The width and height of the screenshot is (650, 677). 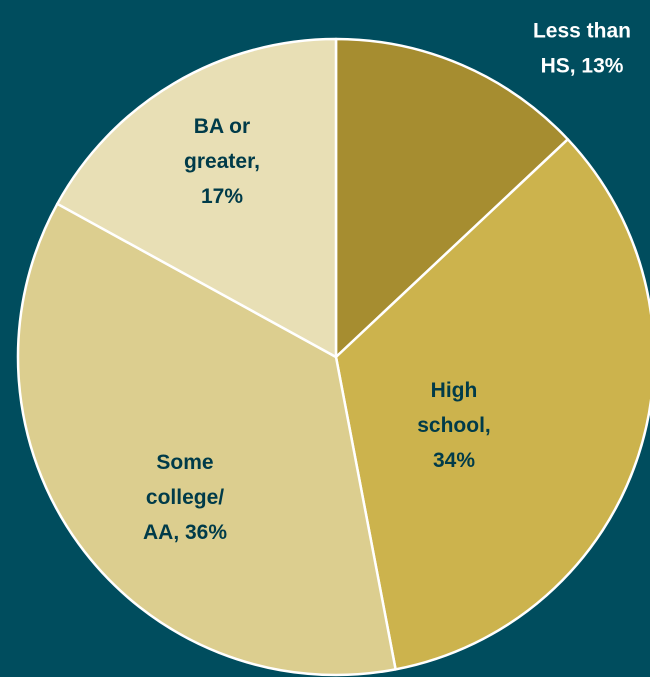 I want to click on slice-label-line: 34%, so click(x=454, y=460).